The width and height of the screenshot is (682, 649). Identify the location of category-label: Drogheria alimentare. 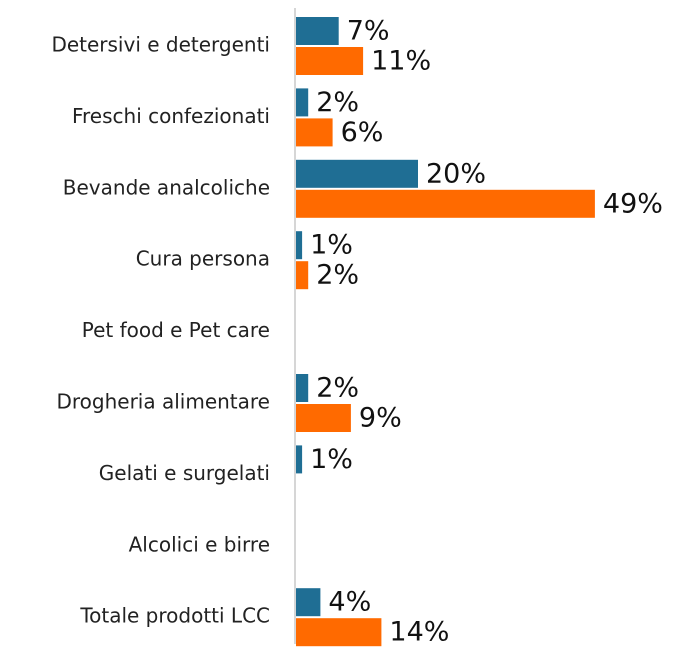
(163, 402).